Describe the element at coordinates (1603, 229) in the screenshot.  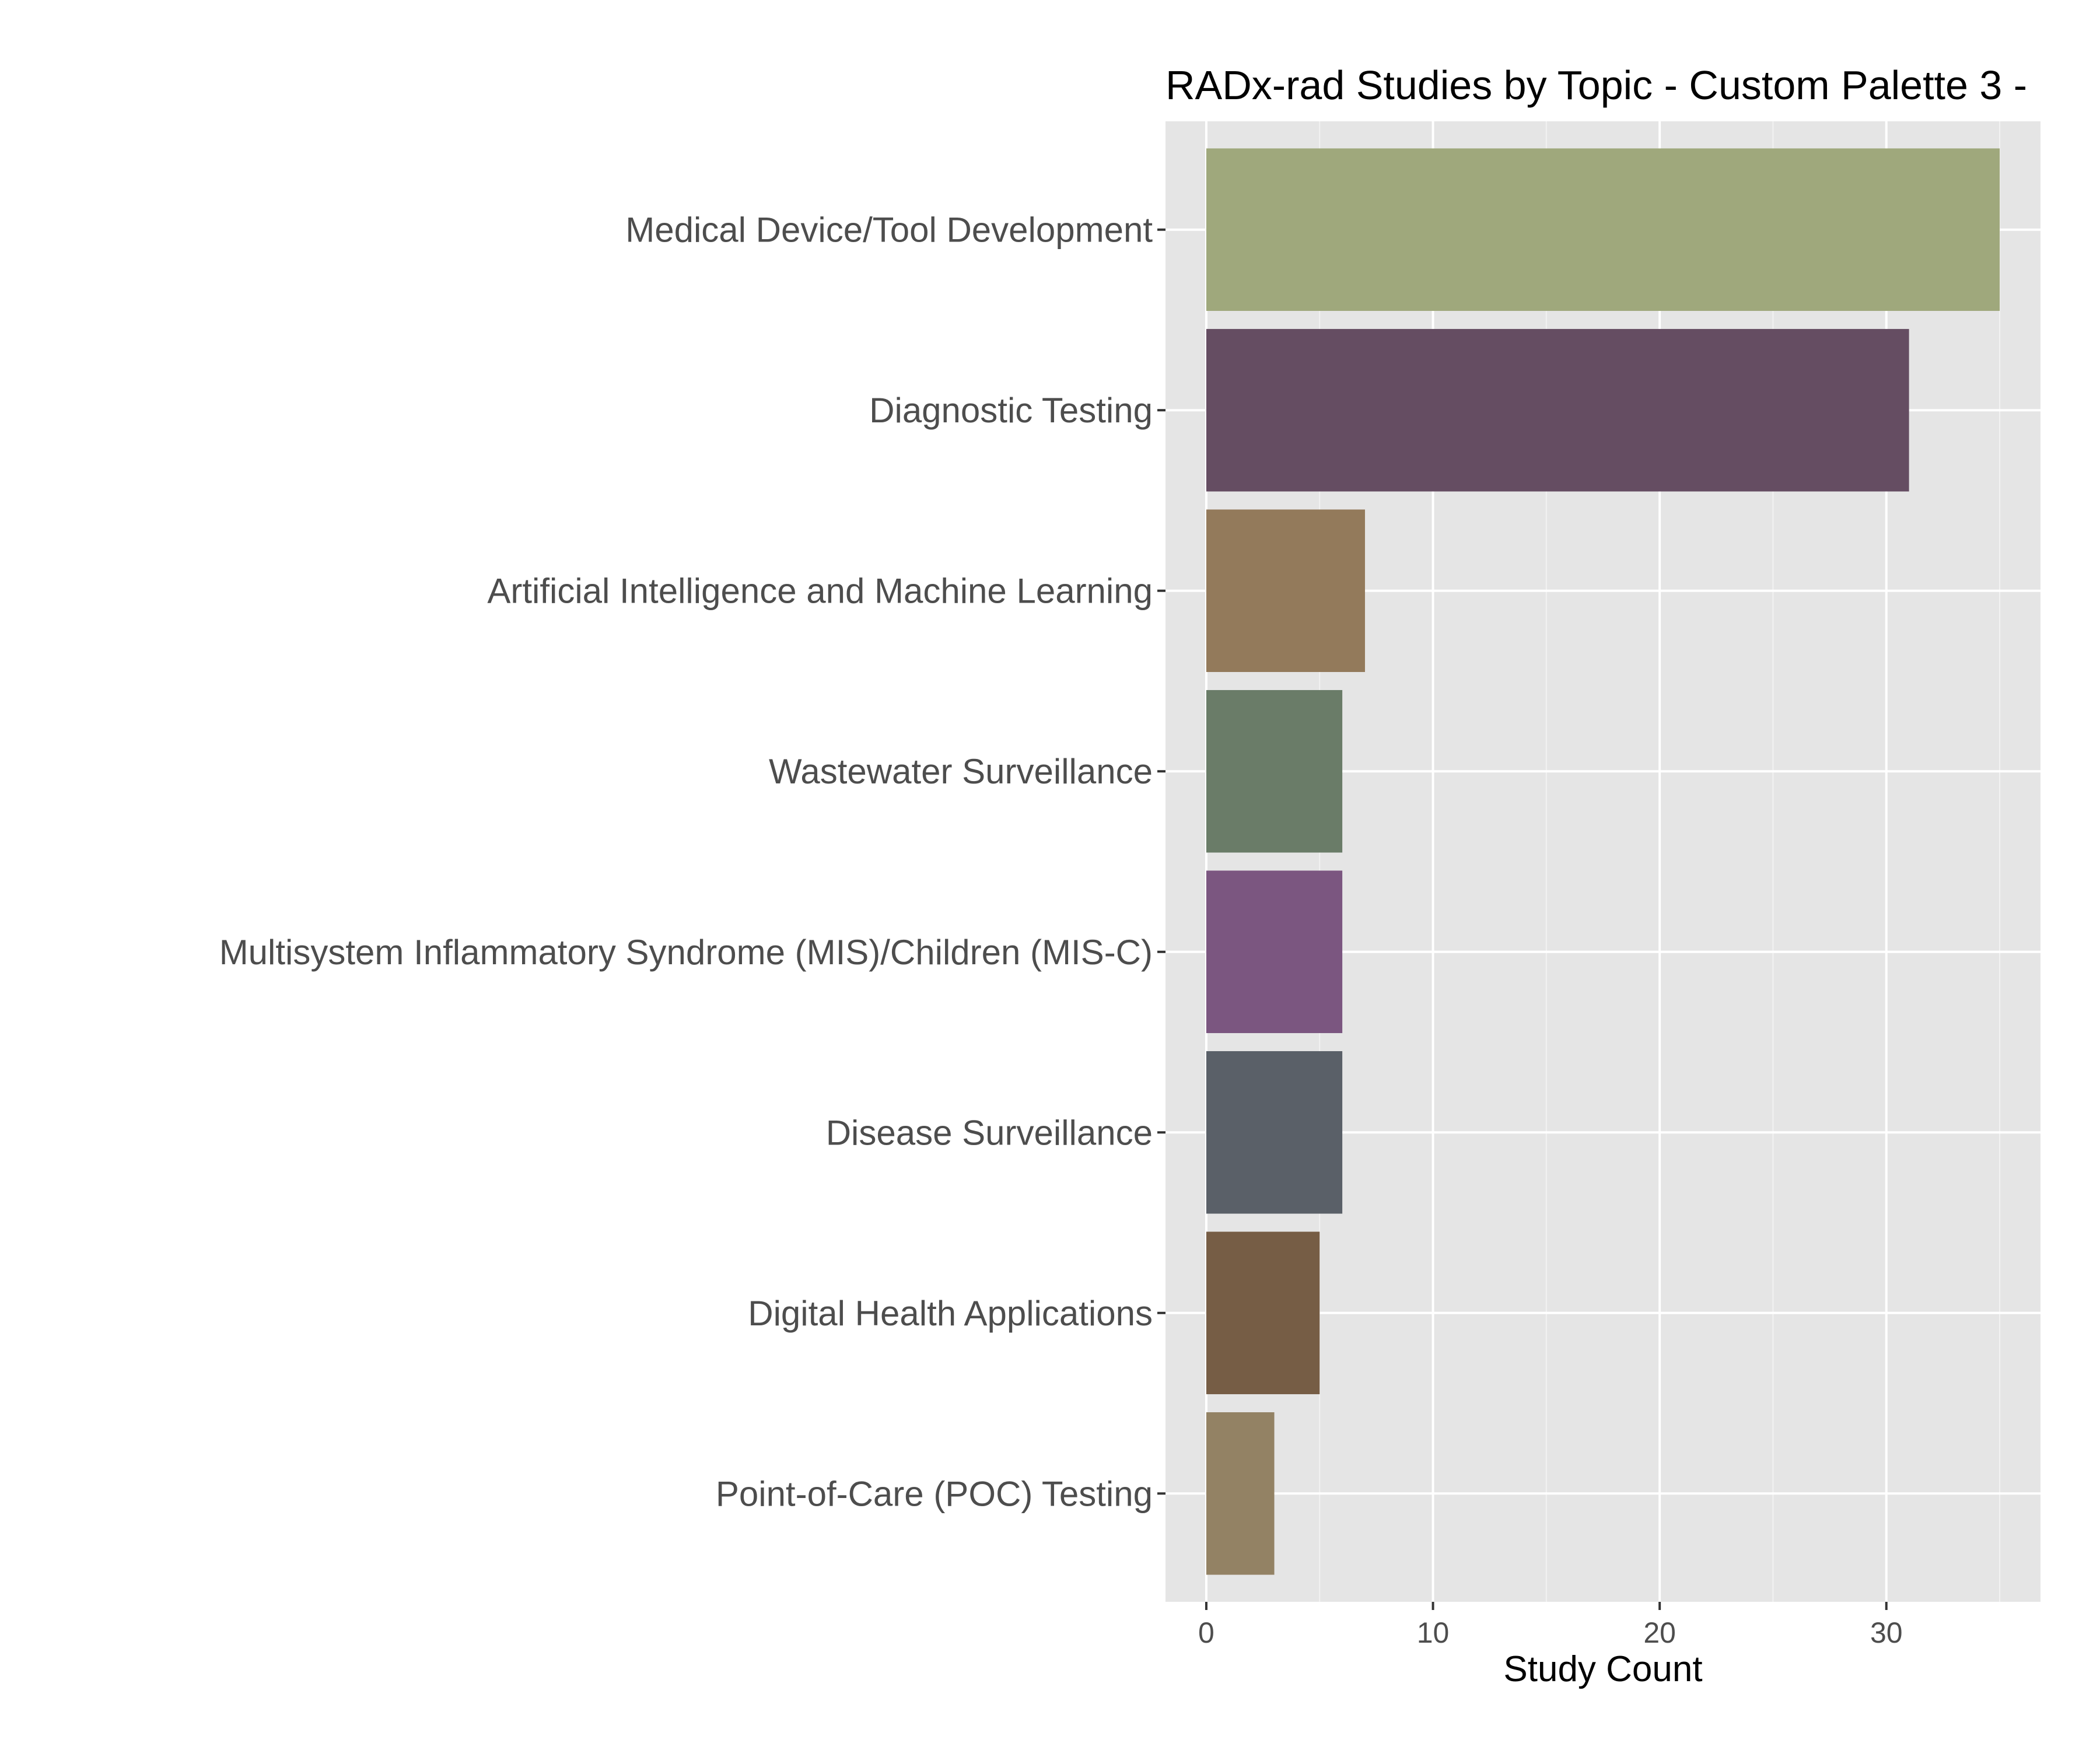
I see `bar-medical-device-tool-development` at that location.